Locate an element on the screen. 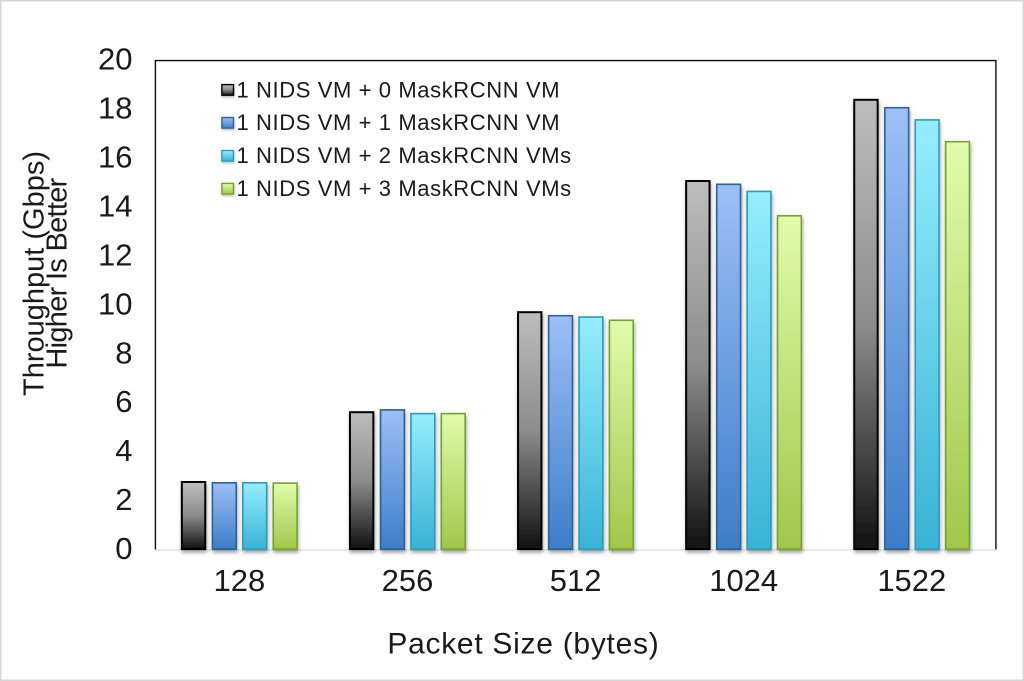 The width and height of the screenshot is (1024, 681). svg-text: 14 is located at coordinates (115, 206).